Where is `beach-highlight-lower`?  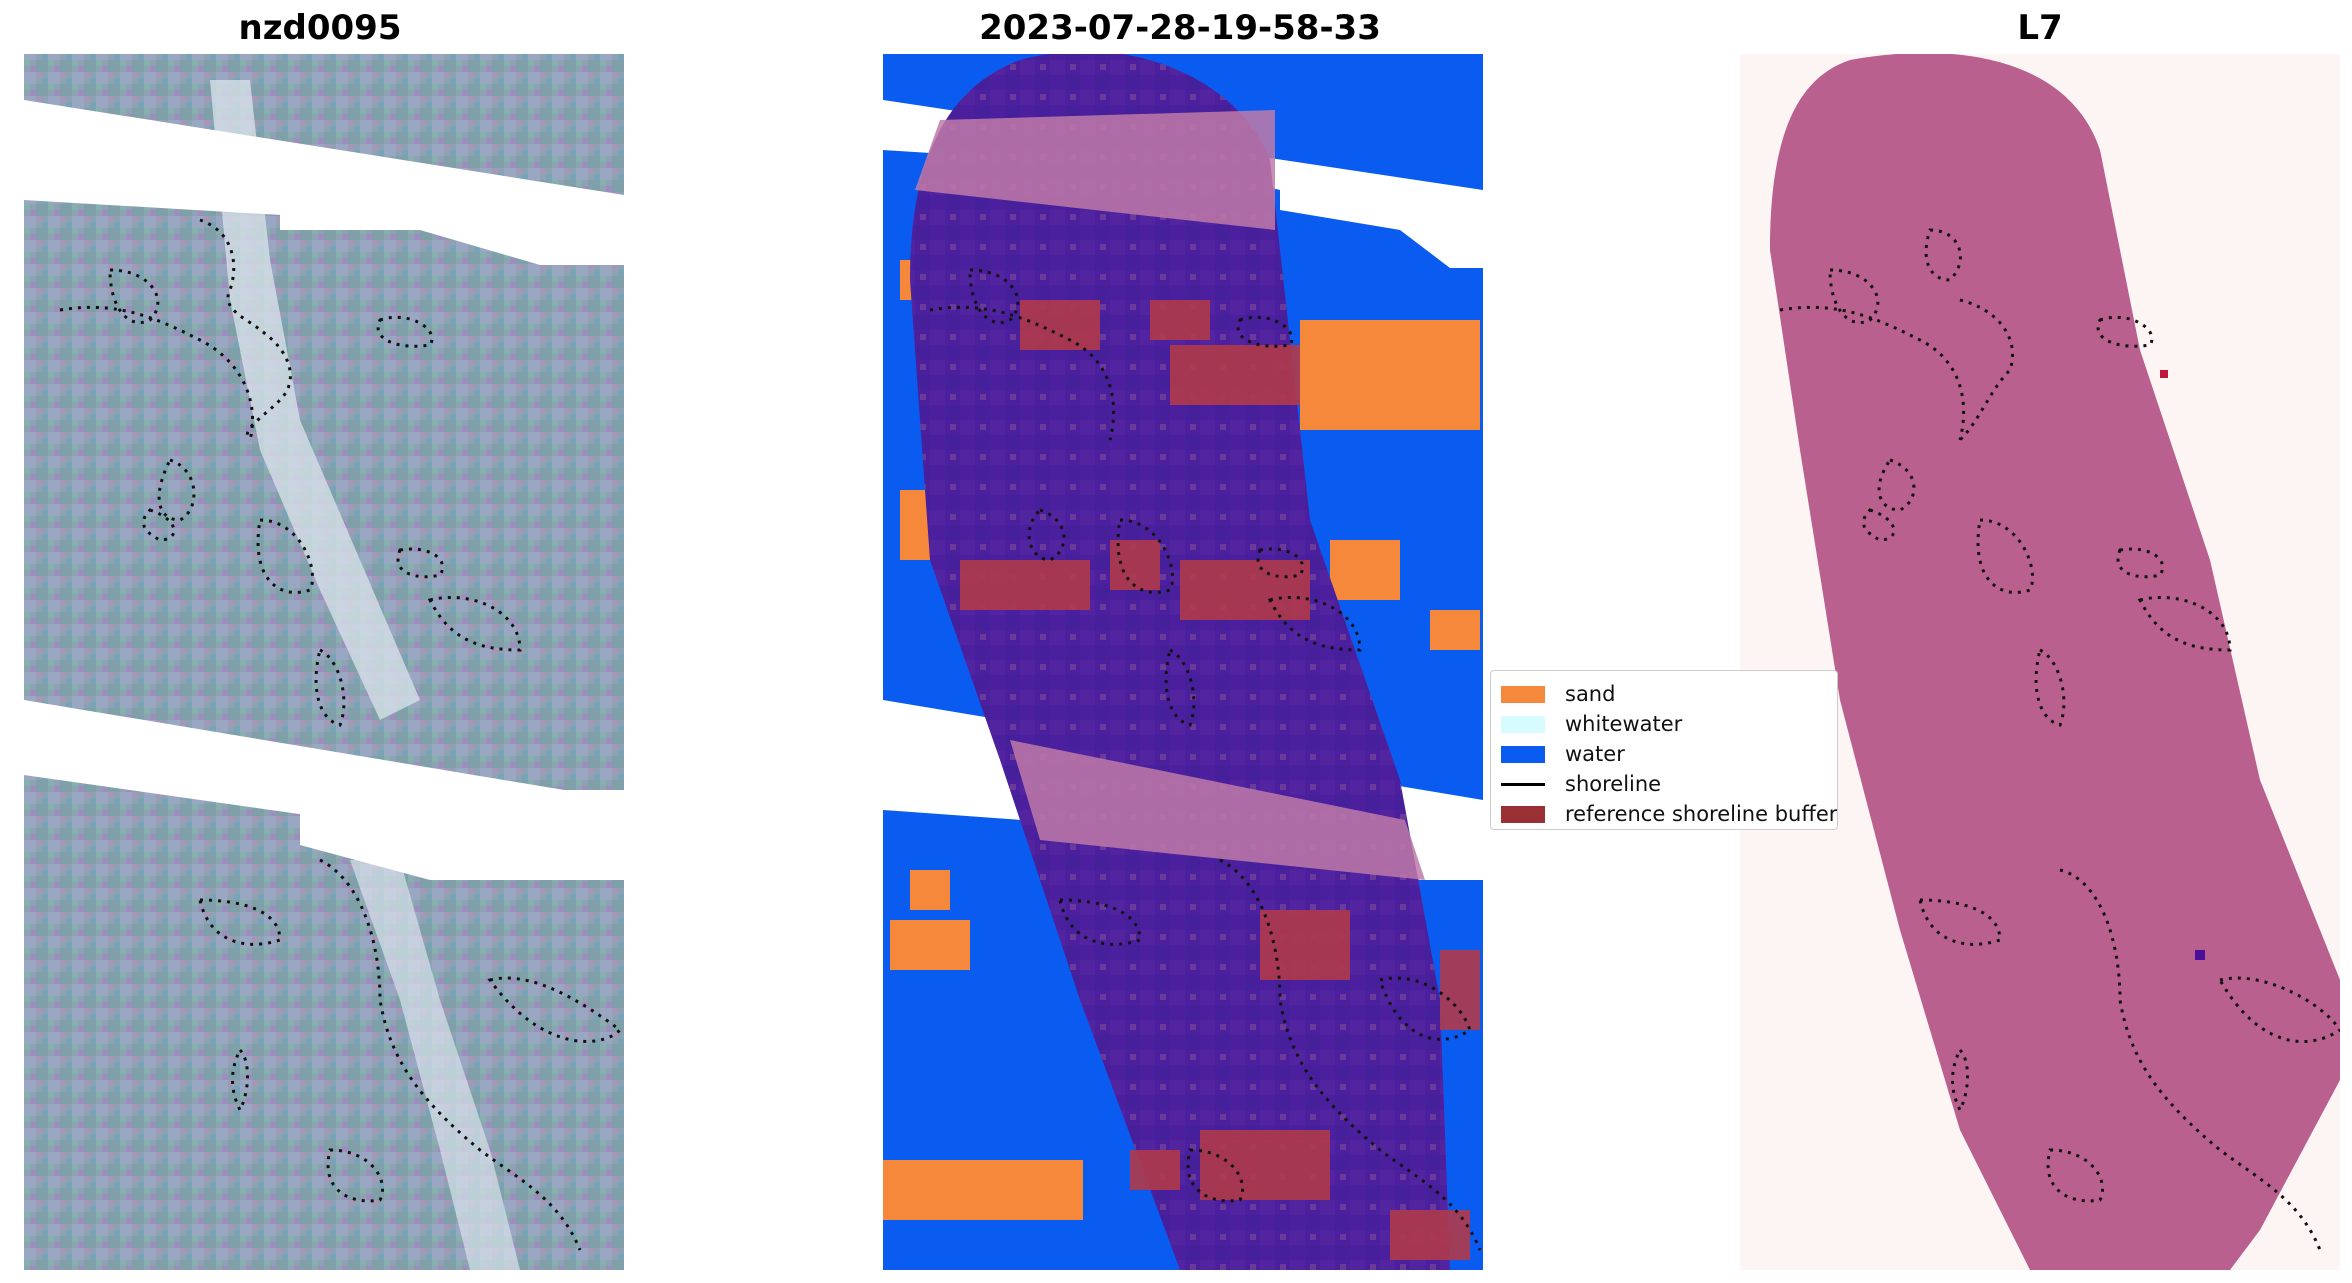
beach-highlight-lower is located at coordinates (435, 1065).